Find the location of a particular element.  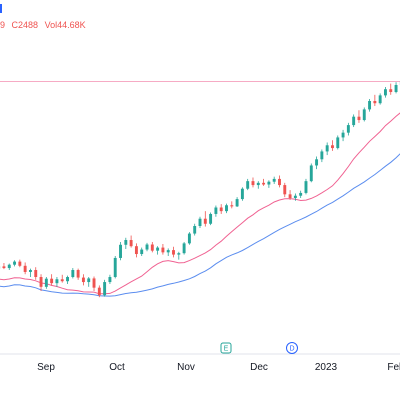

legend-volume: Vol44.68K is located at coordinates (65, 25).